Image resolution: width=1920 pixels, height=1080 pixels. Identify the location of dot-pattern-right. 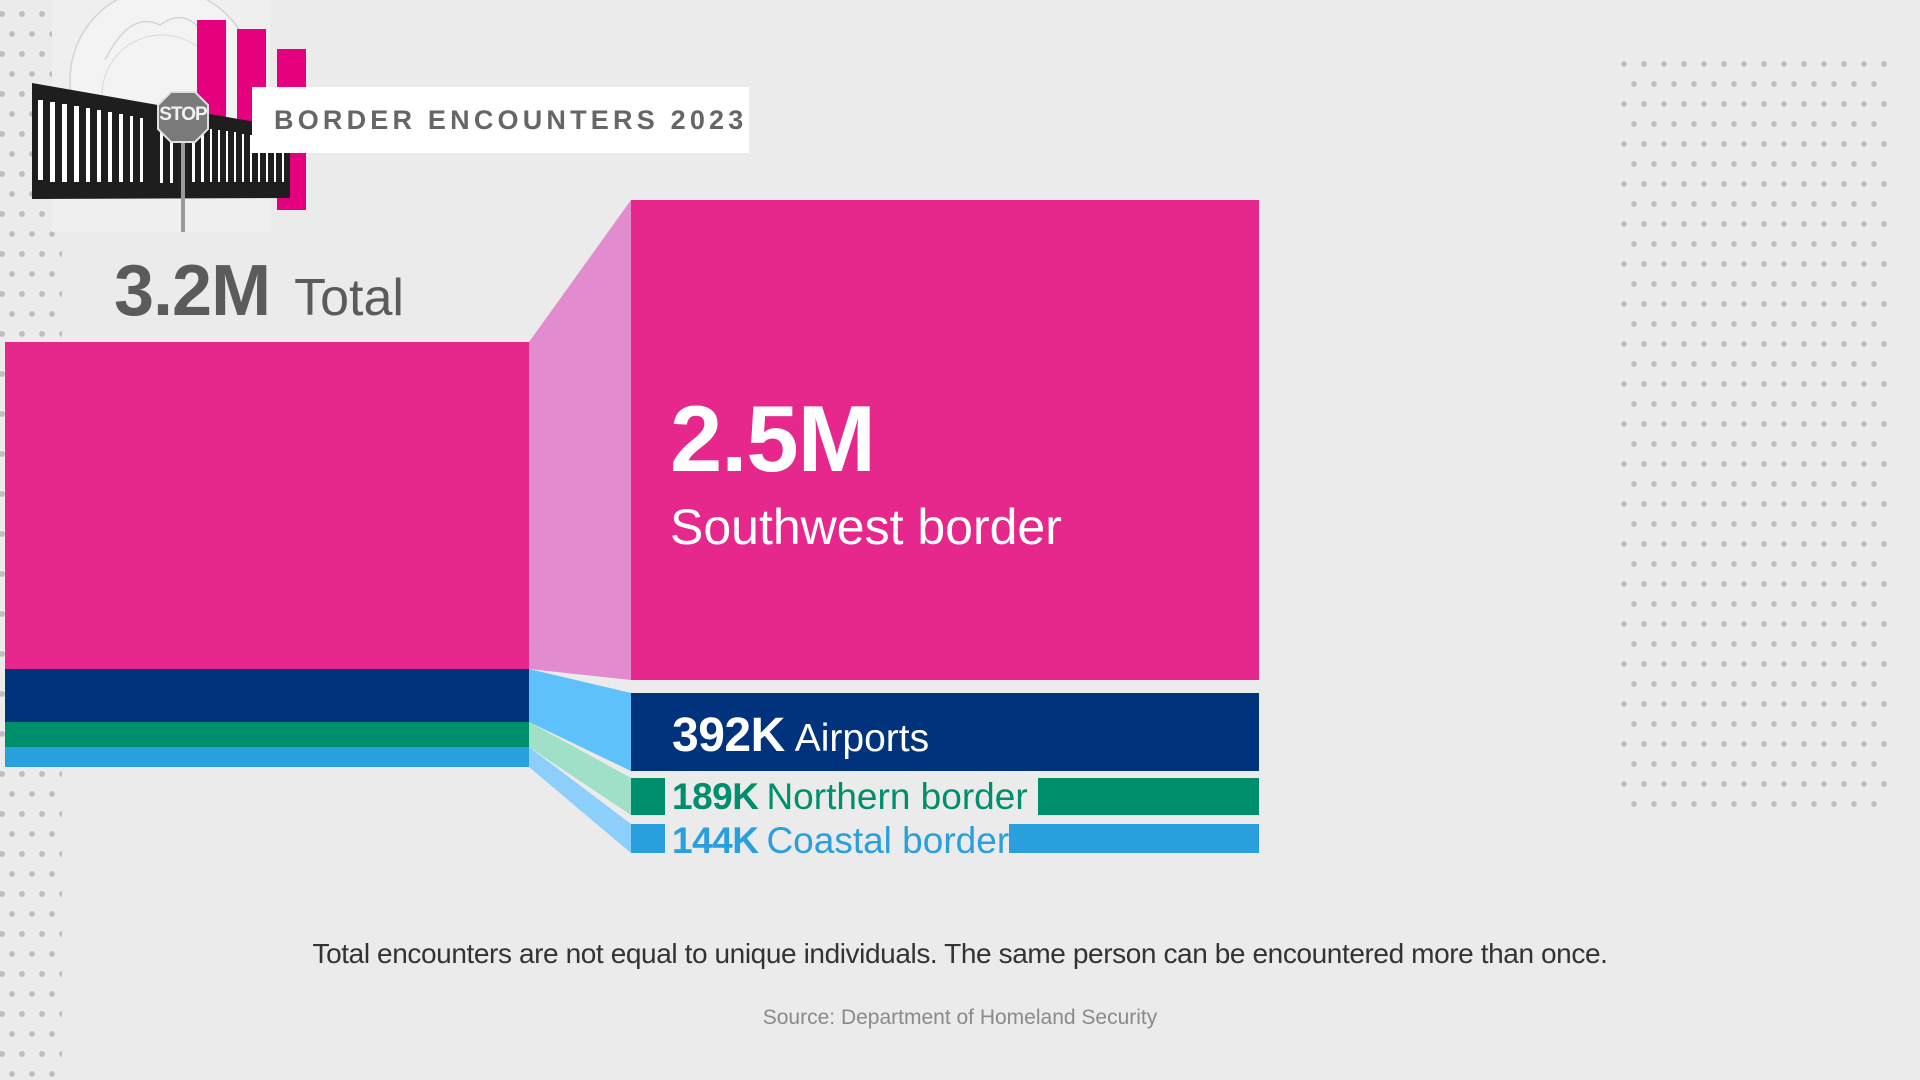
(1753, 434).